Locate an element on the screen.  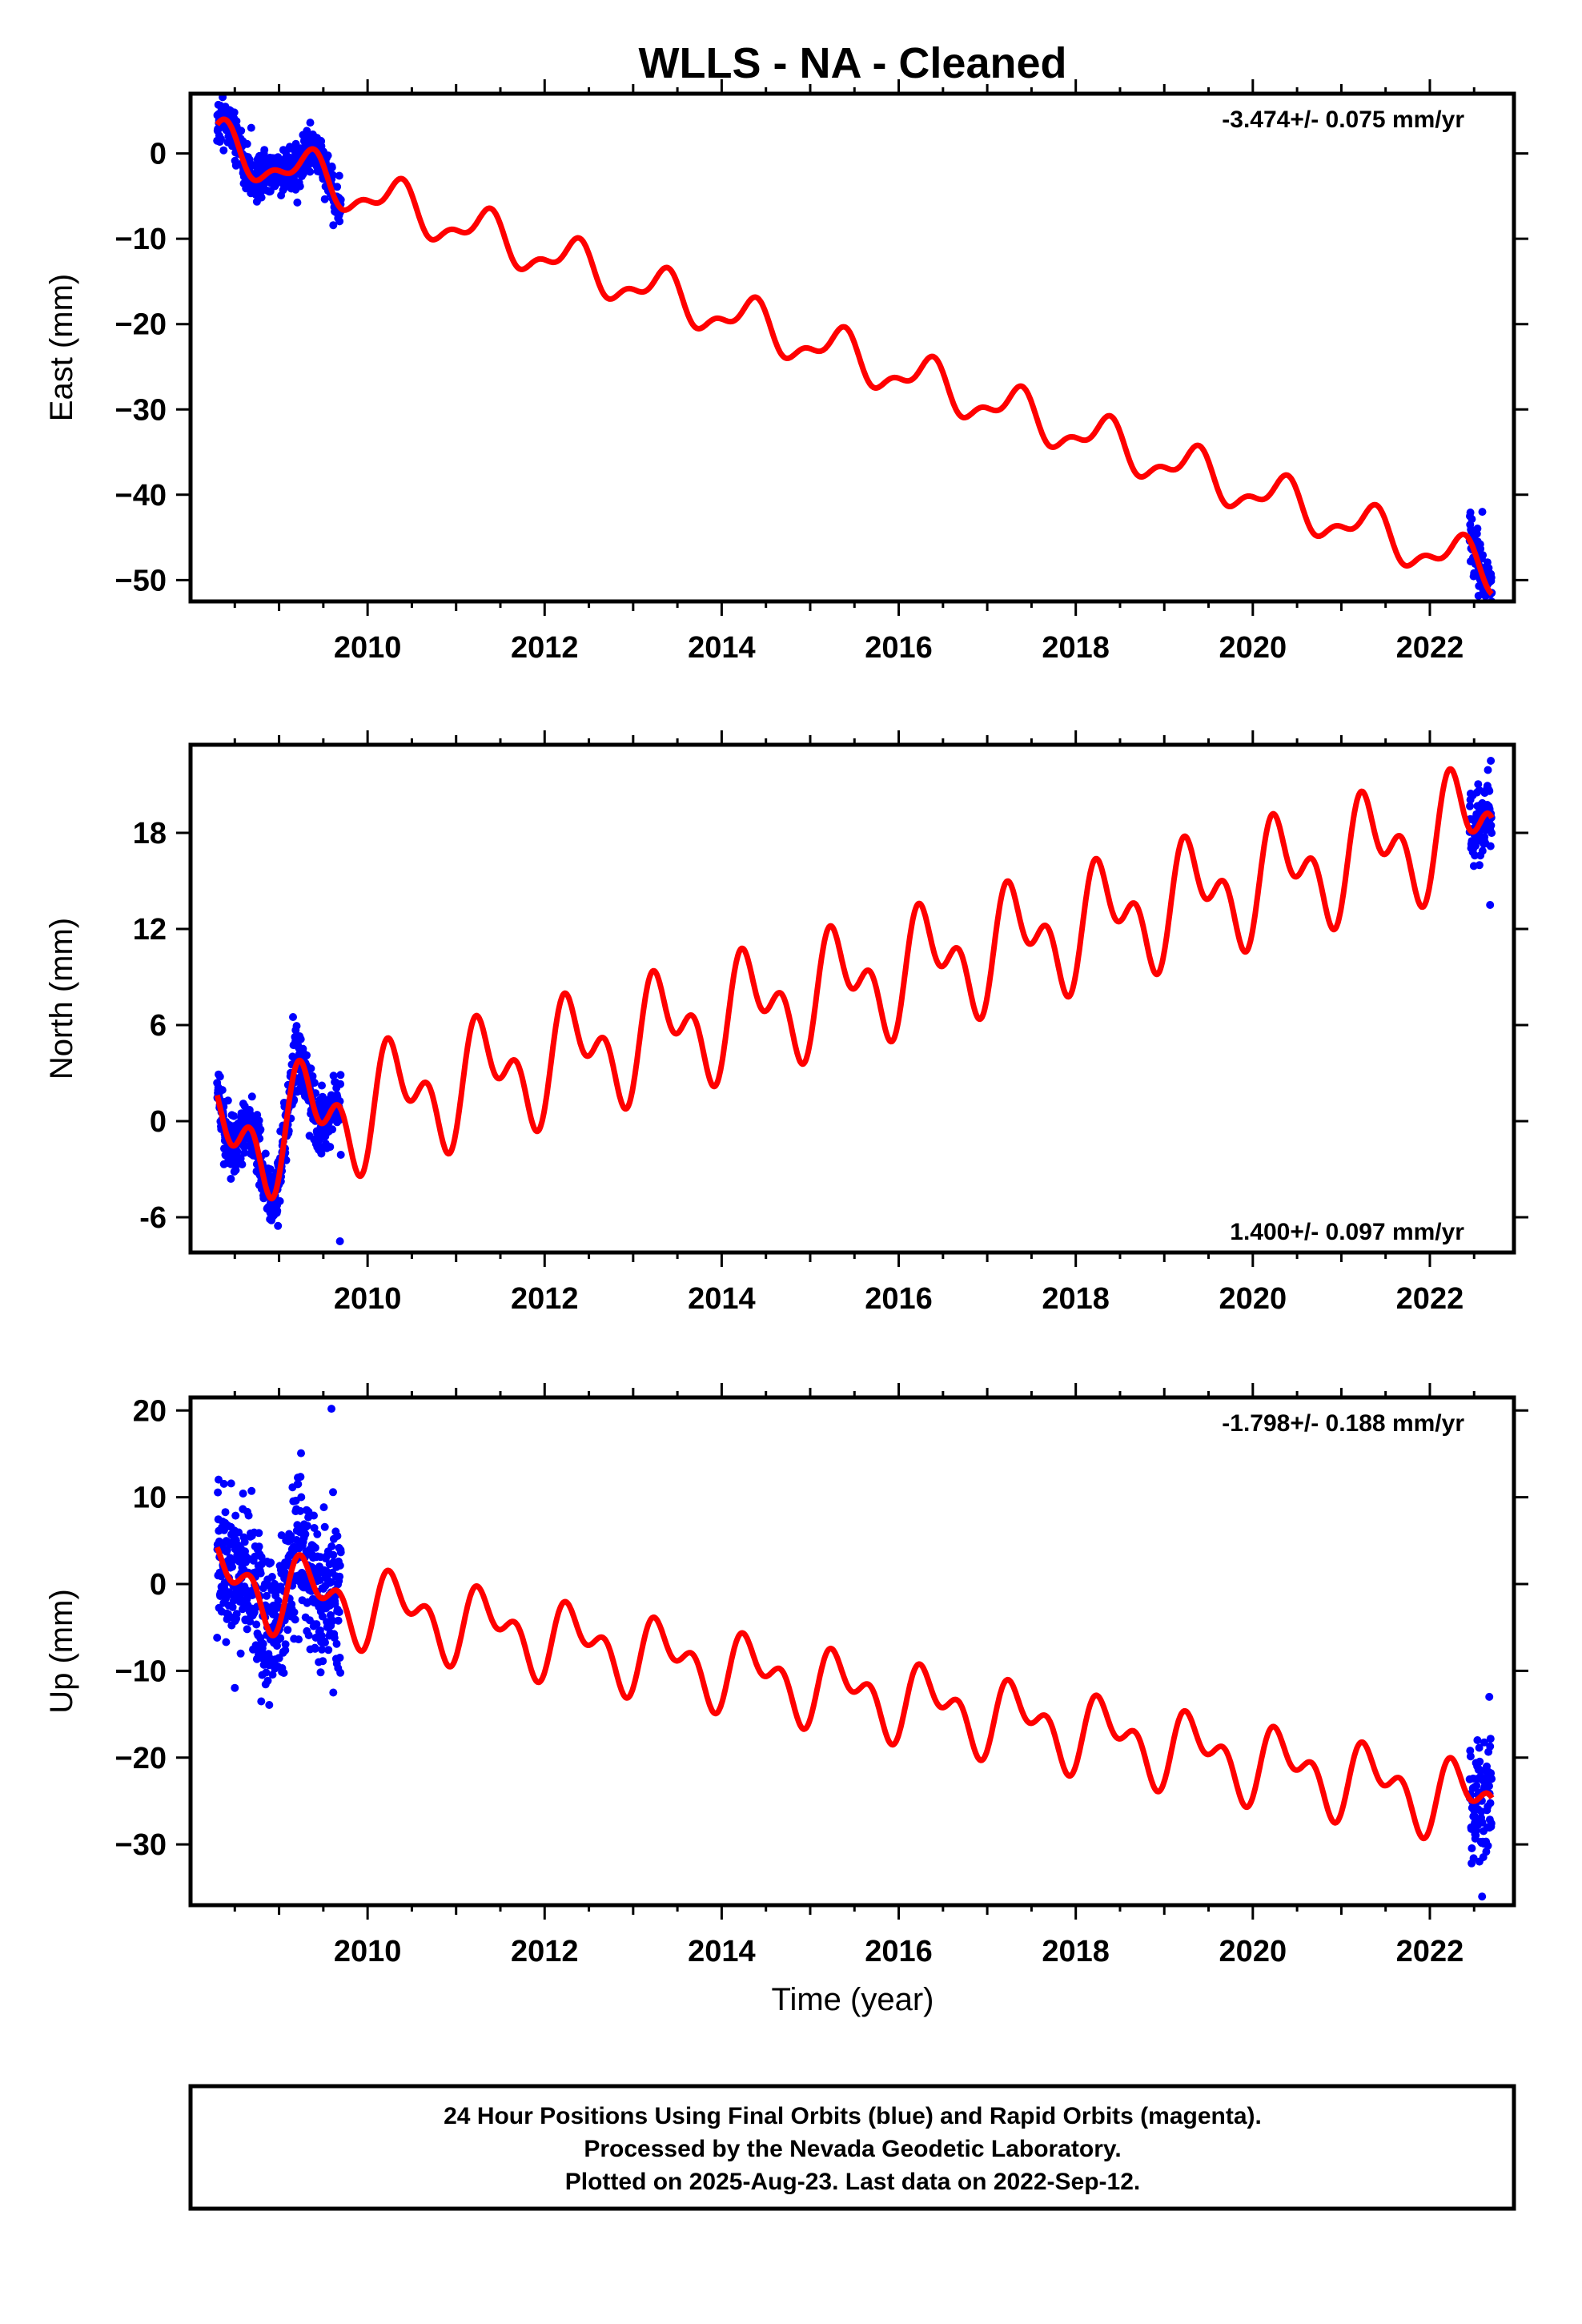
y-tick-label: −10 is located at coordinates (141, 239).